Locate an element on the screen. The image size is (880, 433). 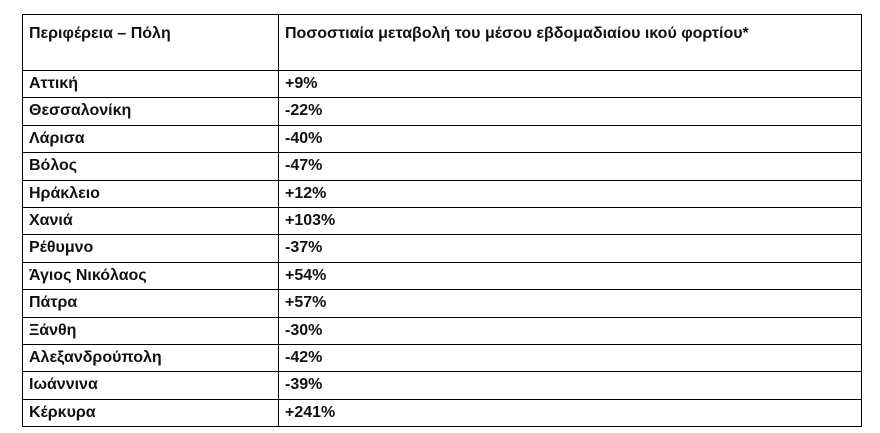
table-row: Λάρισα -40% is located at coordinates (442, 139).